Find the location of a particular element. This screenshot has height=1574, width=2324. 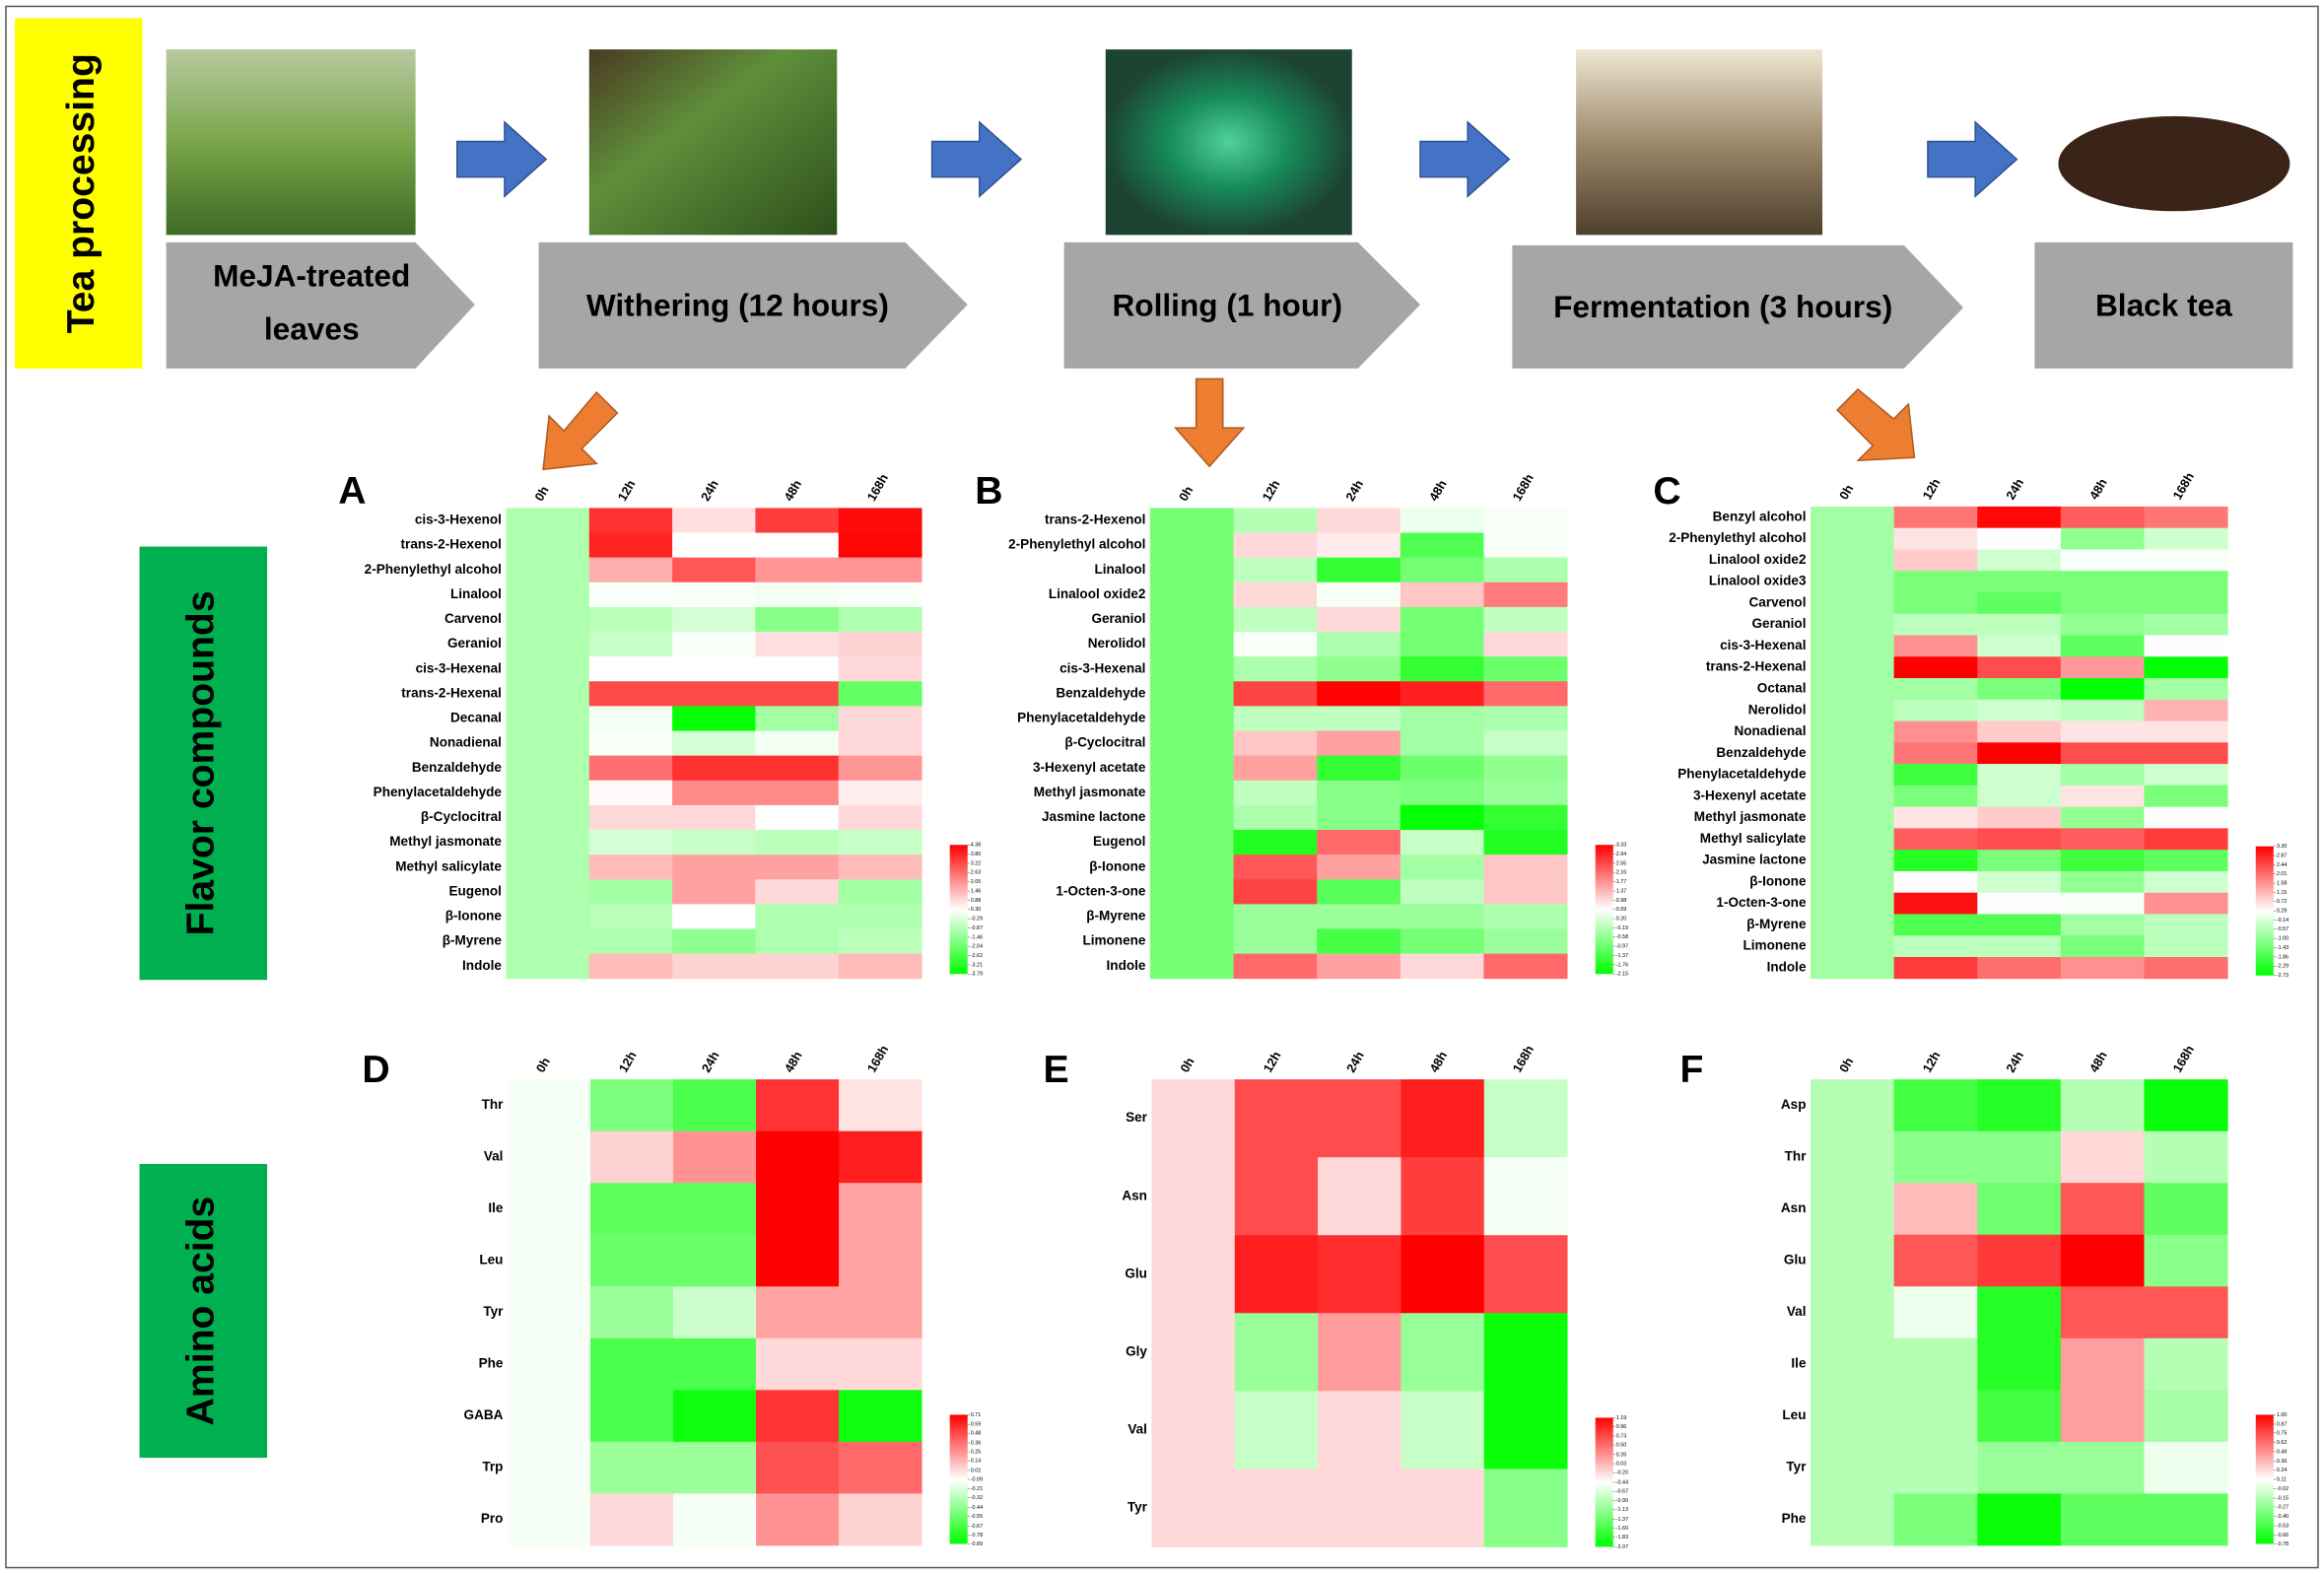

colorbar-tick-label: -0.44 is located at coordinates (977, 1508).